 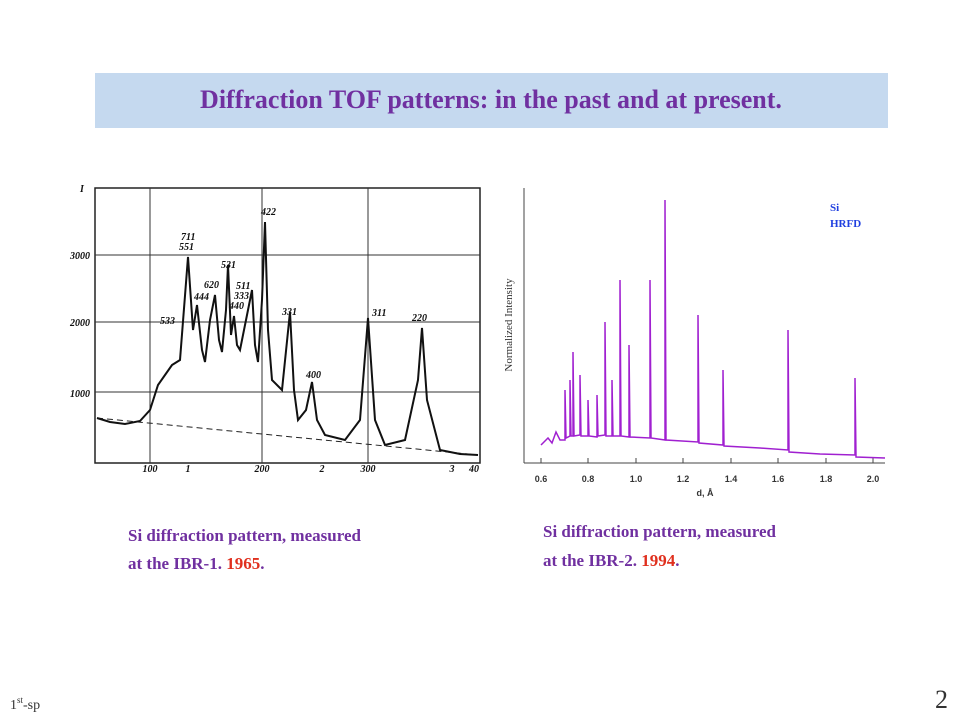 I want to click on x-tick-label: 1.2, so click(x=683, y=479).